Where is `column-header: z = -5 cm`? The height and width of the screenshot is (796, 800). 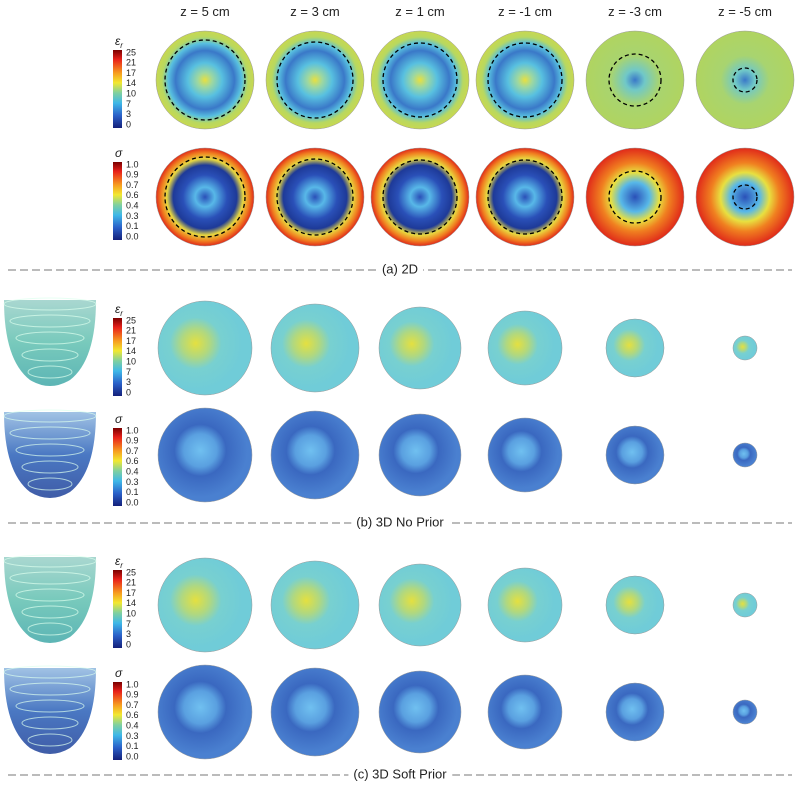
column-header: z = -5 cm is located at coordinates (745, 11).